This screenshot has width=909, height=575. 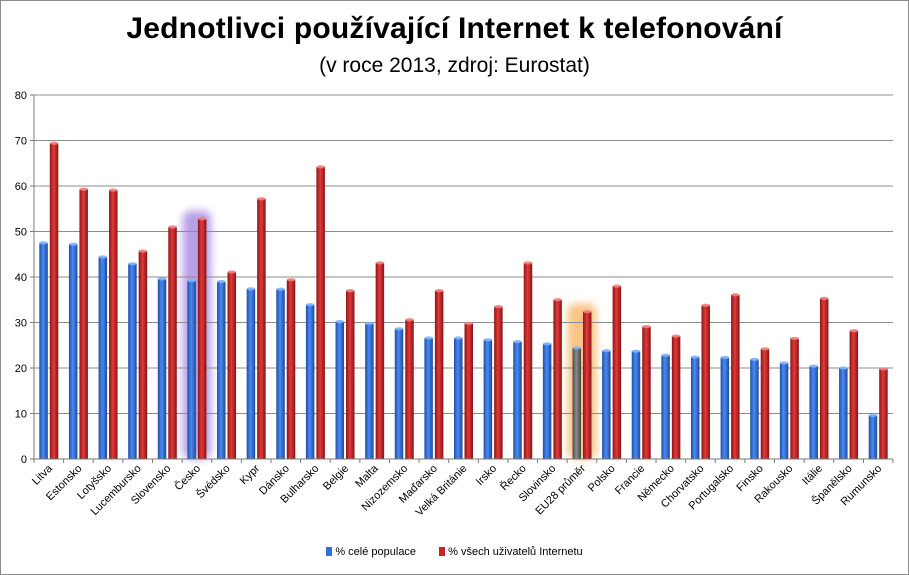 What do you see at coordinates (21, 142) in the screenshot?
I see `y-tick-label: 70` at bounding box center [21, 142].